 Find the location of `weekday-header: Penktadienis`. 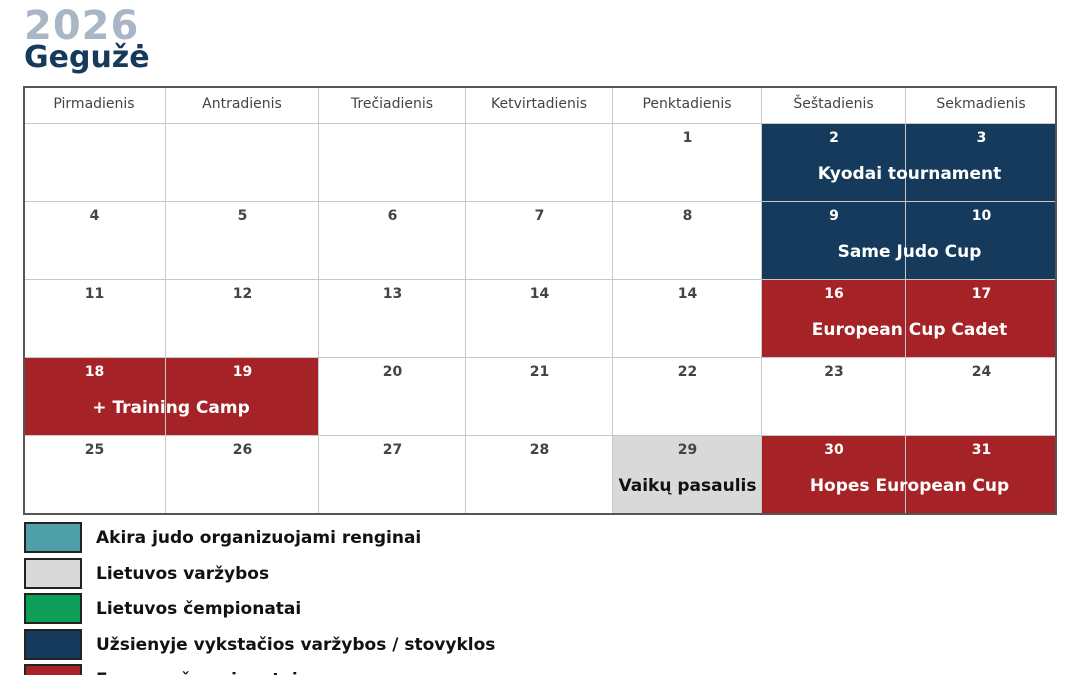

weekday-header: Penktadienis is located at coordinates (687, 105).